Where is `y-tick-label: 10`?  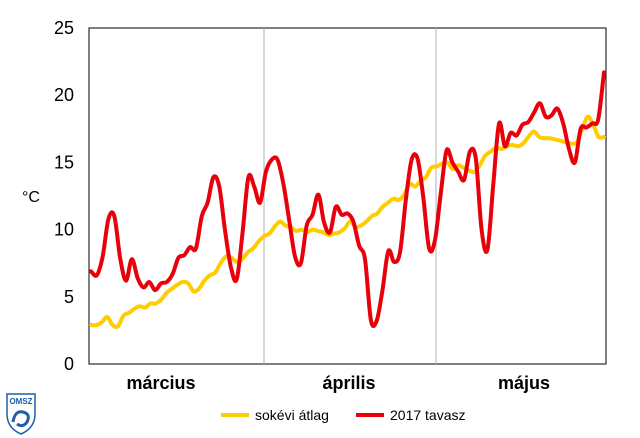 y-tick-label: 10 is located at coordinates (64, 230).